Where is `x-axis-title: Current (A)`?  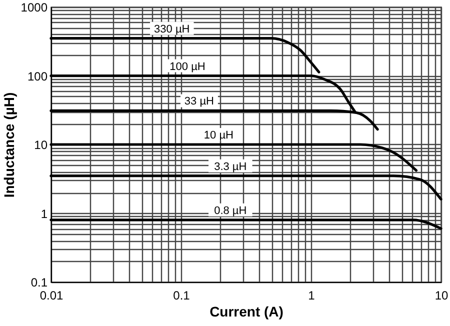 x-axis-title: Current (A) is located at coordinates (247, 312).